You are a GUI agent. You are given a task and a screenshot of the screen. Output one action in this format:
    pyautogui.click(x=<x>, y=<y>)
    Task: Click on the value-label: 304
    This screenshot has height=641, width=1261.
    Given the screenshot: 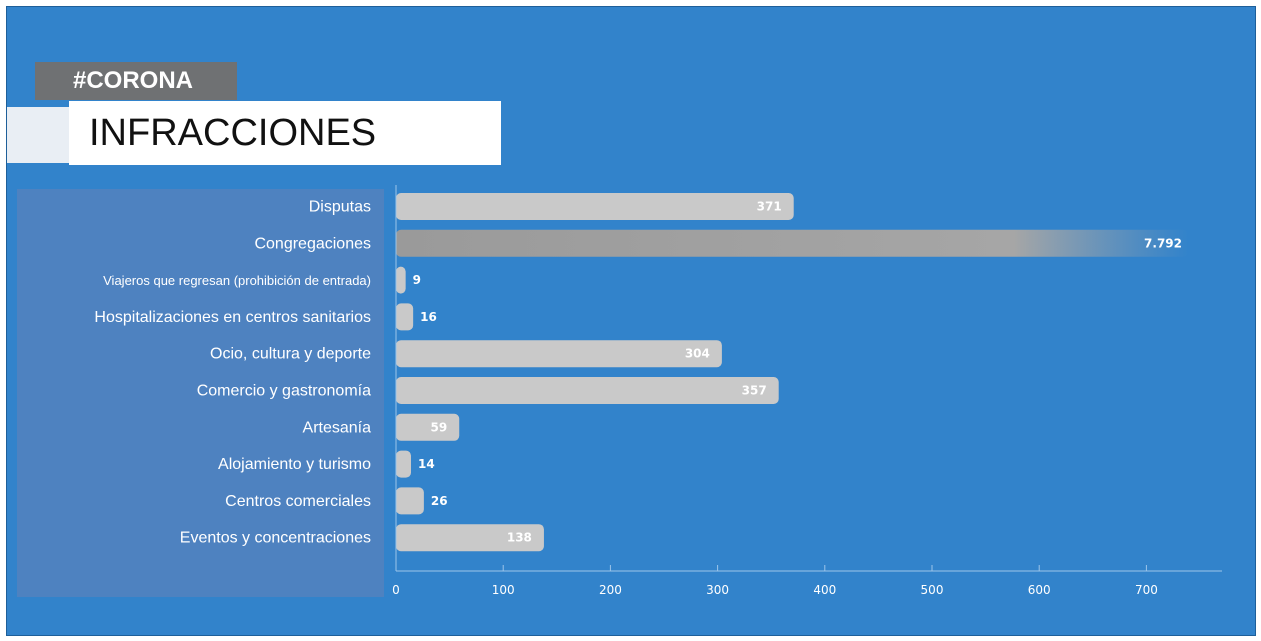 What is the action you would take?
    pyautogui.click(x=697, y=354)
    